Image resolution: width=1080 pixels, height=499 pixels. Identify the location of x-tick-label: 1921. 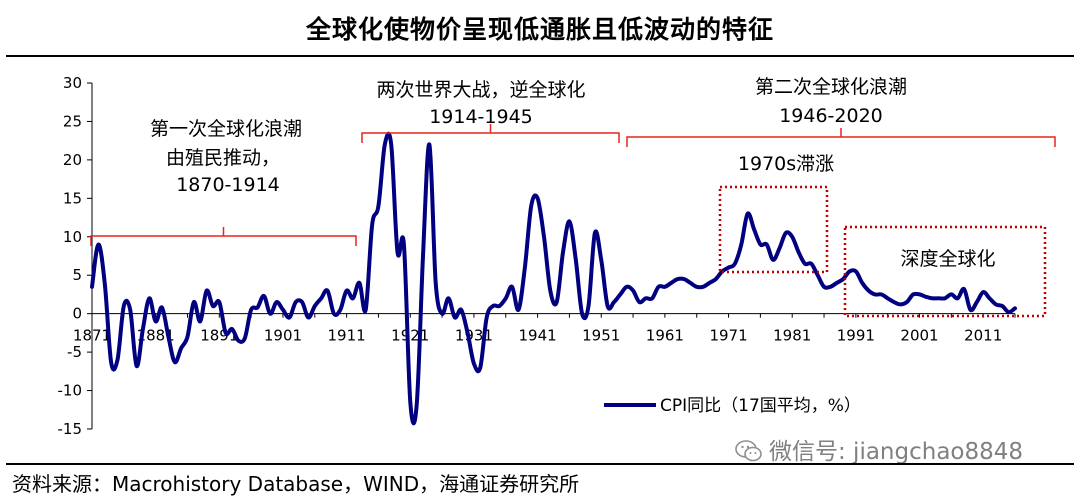
(410, 336).